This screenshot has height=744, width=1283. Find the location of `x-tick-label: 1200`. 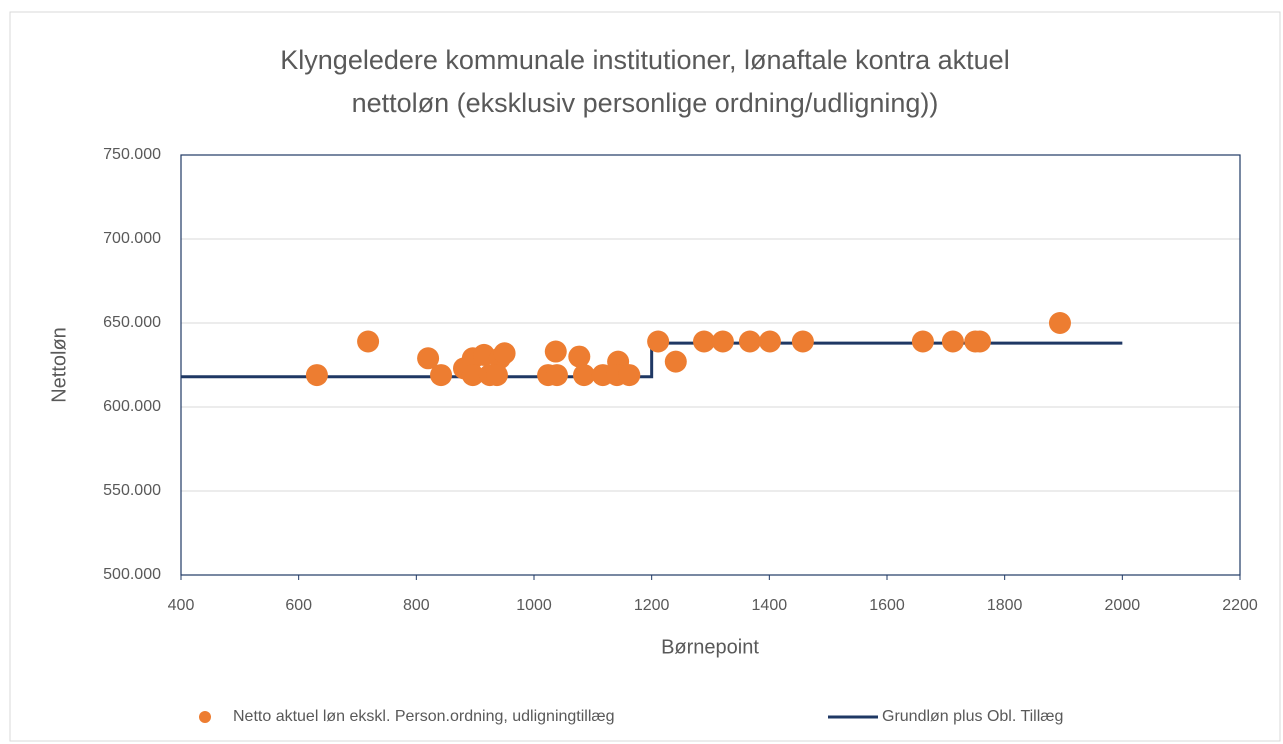

x-tick-label: 1200 is located at coordinates (652, 605).